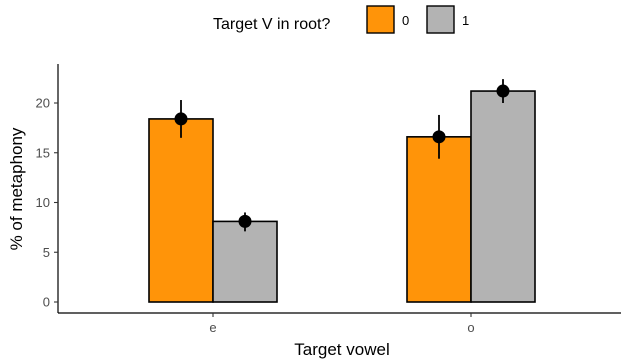  I want to click on x-tick-label-o: o, so click(470, 327).